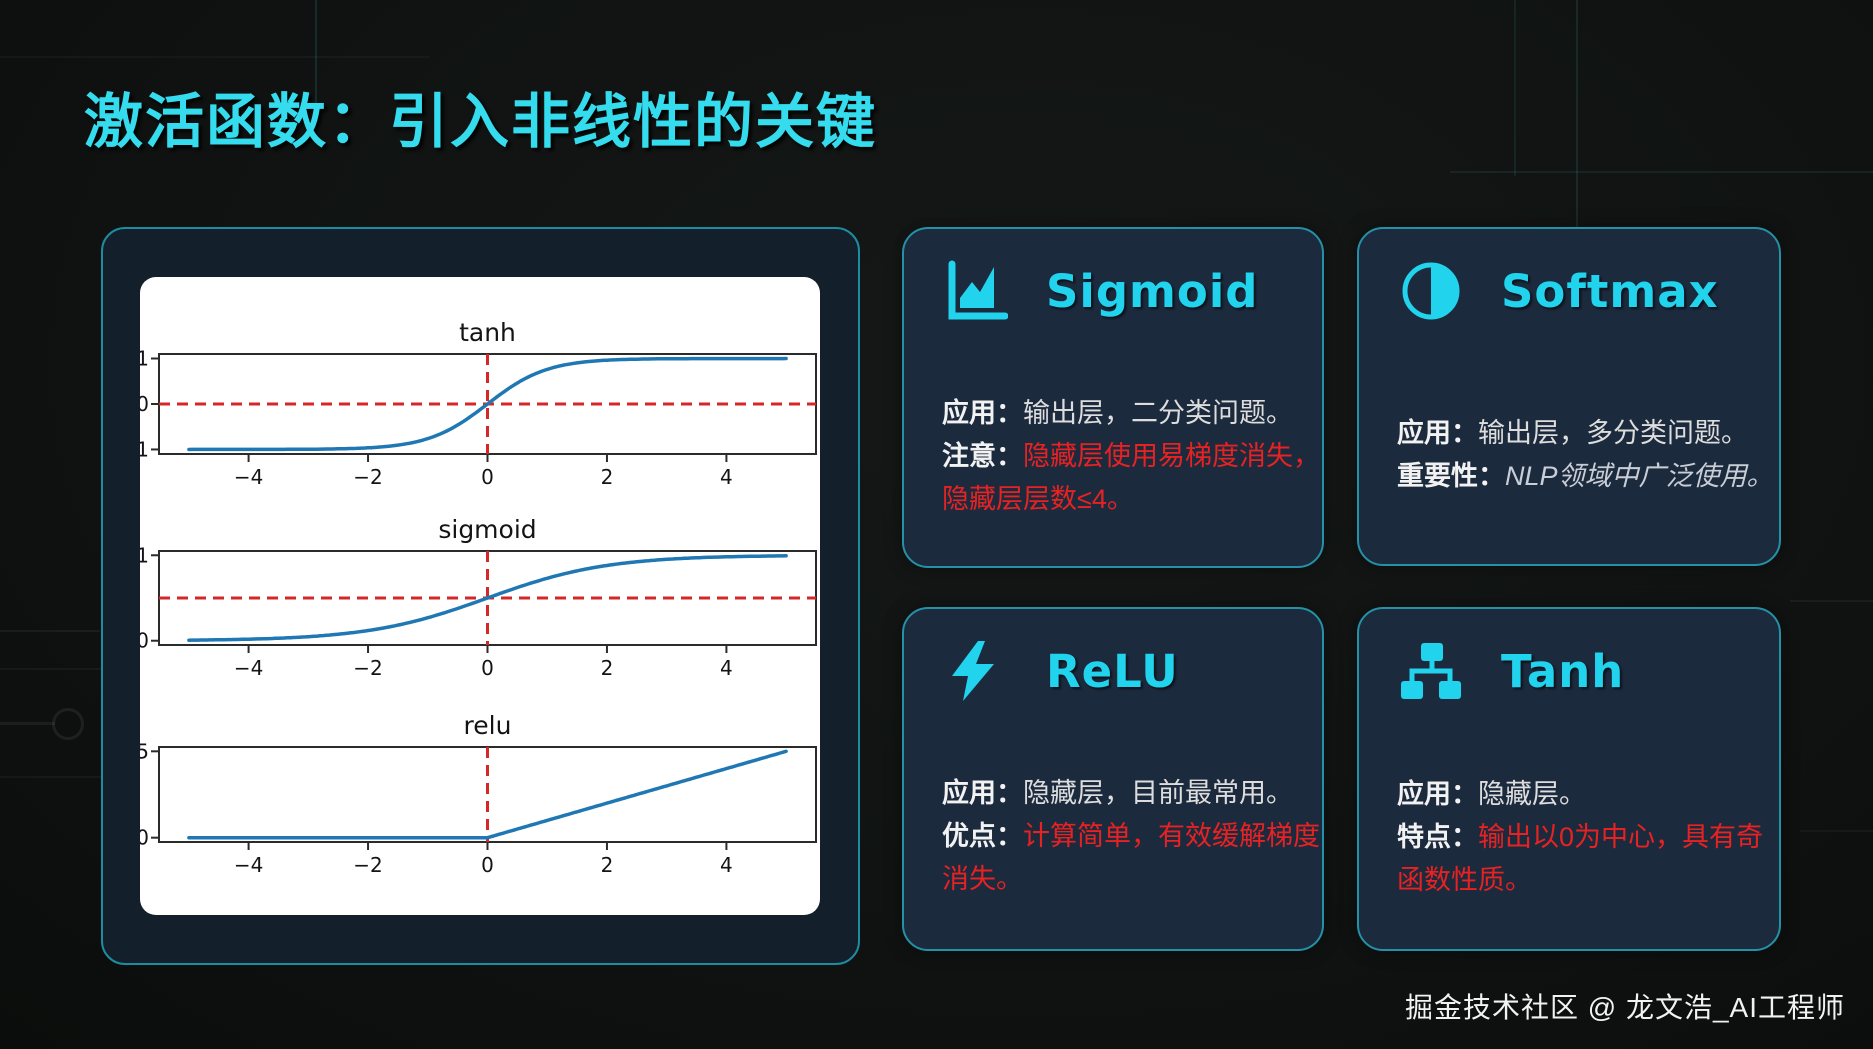  I want to click on card-title: Softmax, so click(1610, 291).